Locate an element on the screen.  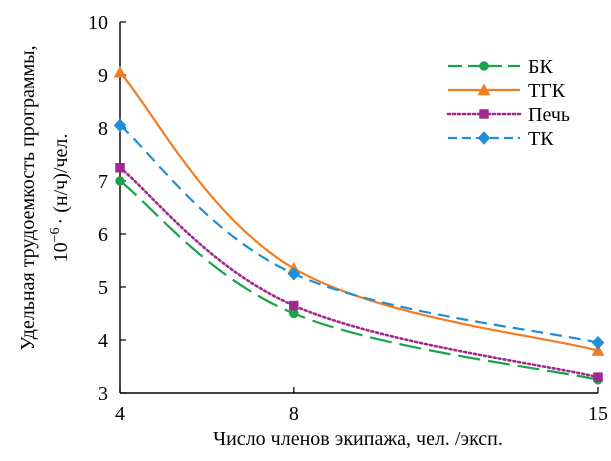
y-tick-label: 9 is located at coordinates (103, 76).